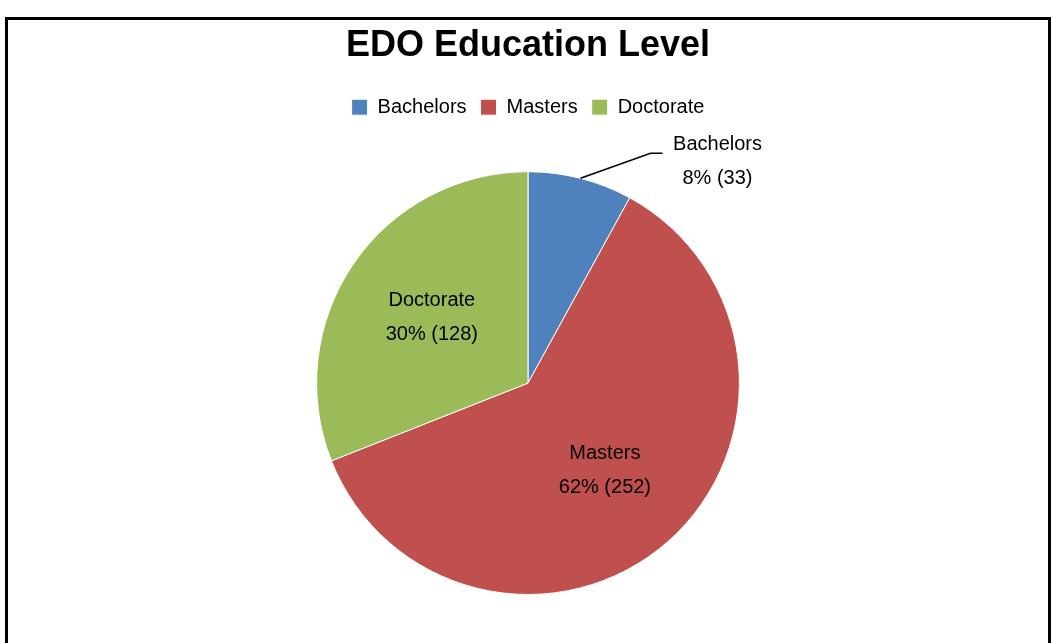  I want to click on data-label: 8% (33), so click(717, 176).